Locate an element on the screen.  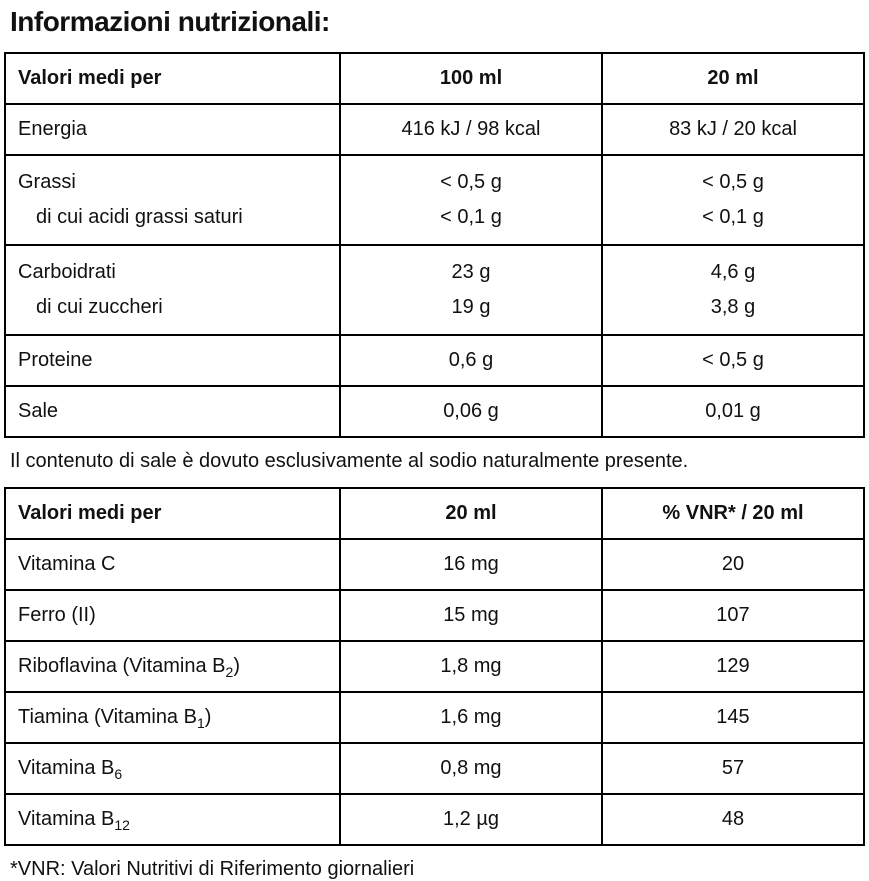
row-value-100ml: 0,6 g is located at coordinates (470, 360).